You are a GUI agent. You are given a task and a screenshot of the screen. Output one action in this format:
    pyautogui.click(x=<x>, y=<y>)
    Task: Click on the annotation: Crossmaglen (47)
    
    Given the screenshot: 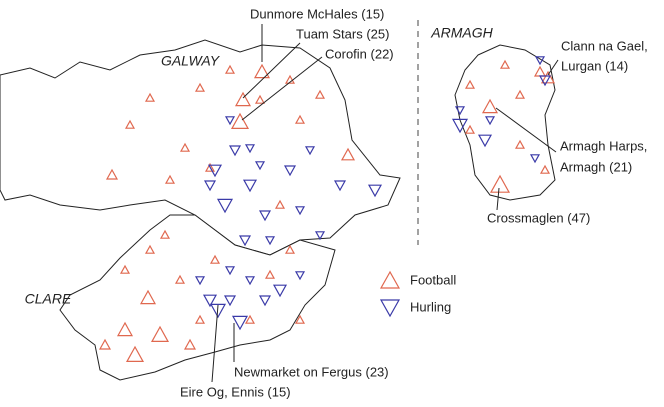 What is the action you would take?
    pyautogui.click(x=538, y=217)
    